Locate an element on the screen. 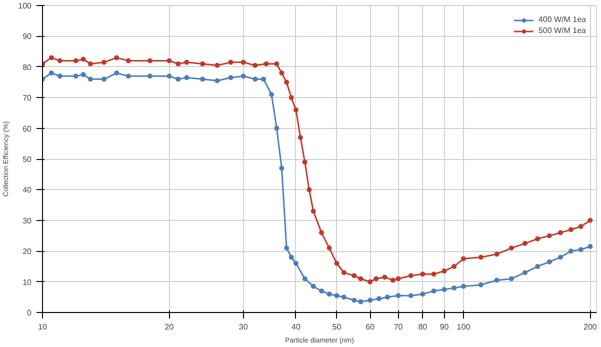  x-tick-label: 90 is located at coordinates (445, 327).